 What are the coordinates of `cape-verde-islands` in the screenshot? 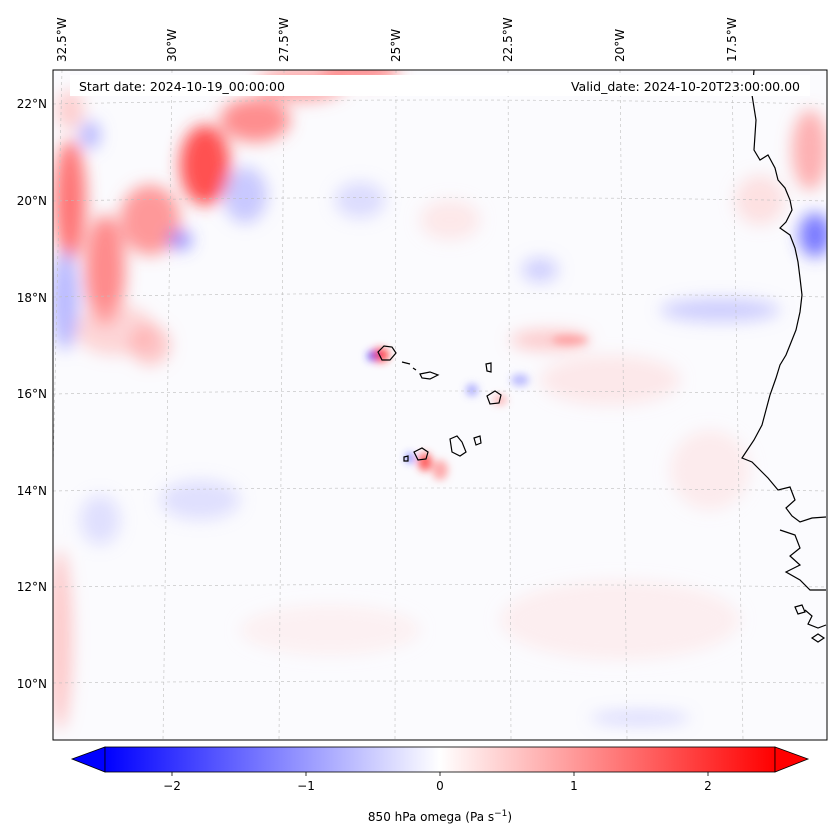 It's located at (439, 403).